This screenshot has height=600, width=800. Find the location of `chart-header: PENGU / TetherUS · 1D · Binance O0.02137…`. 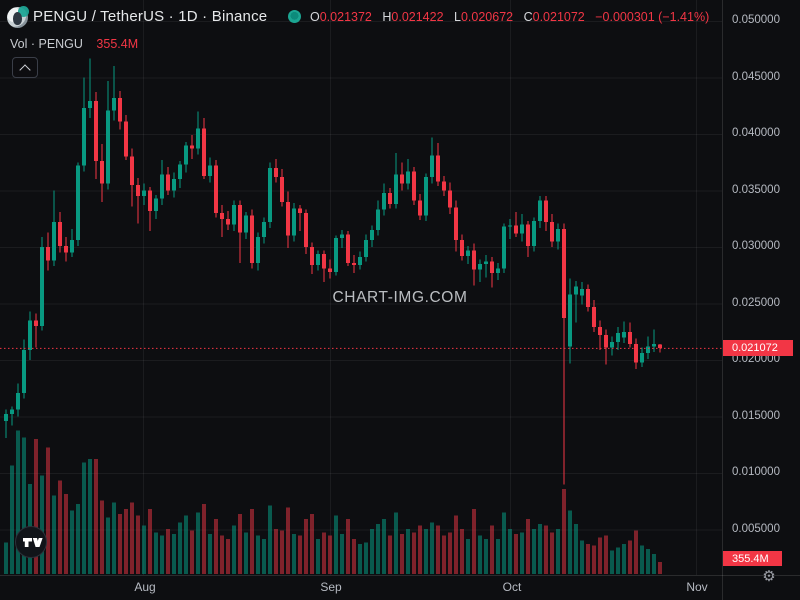

chart-header: PENGU / TetherUS · 1D · Binance O0.02137… is located at coordinates (400, 16).